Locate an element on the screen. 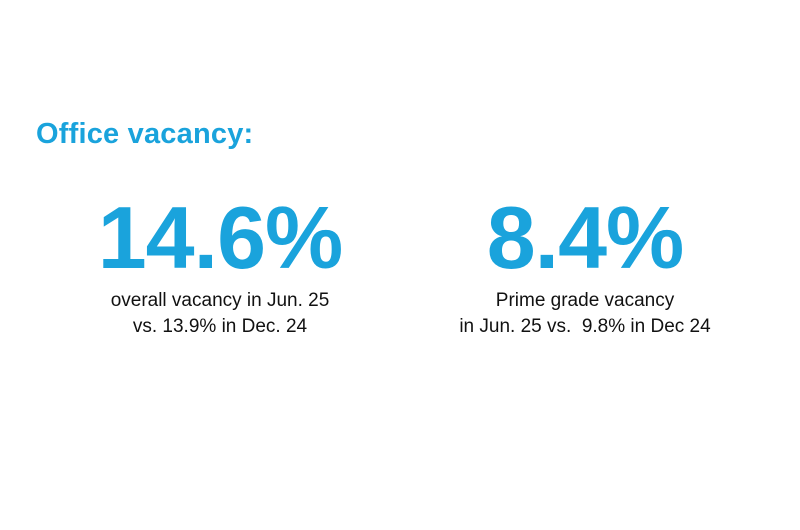  overall-vacancy-caption-line2: vs. 13.9% in Dec. 24 is located at coordinates (220, 326).